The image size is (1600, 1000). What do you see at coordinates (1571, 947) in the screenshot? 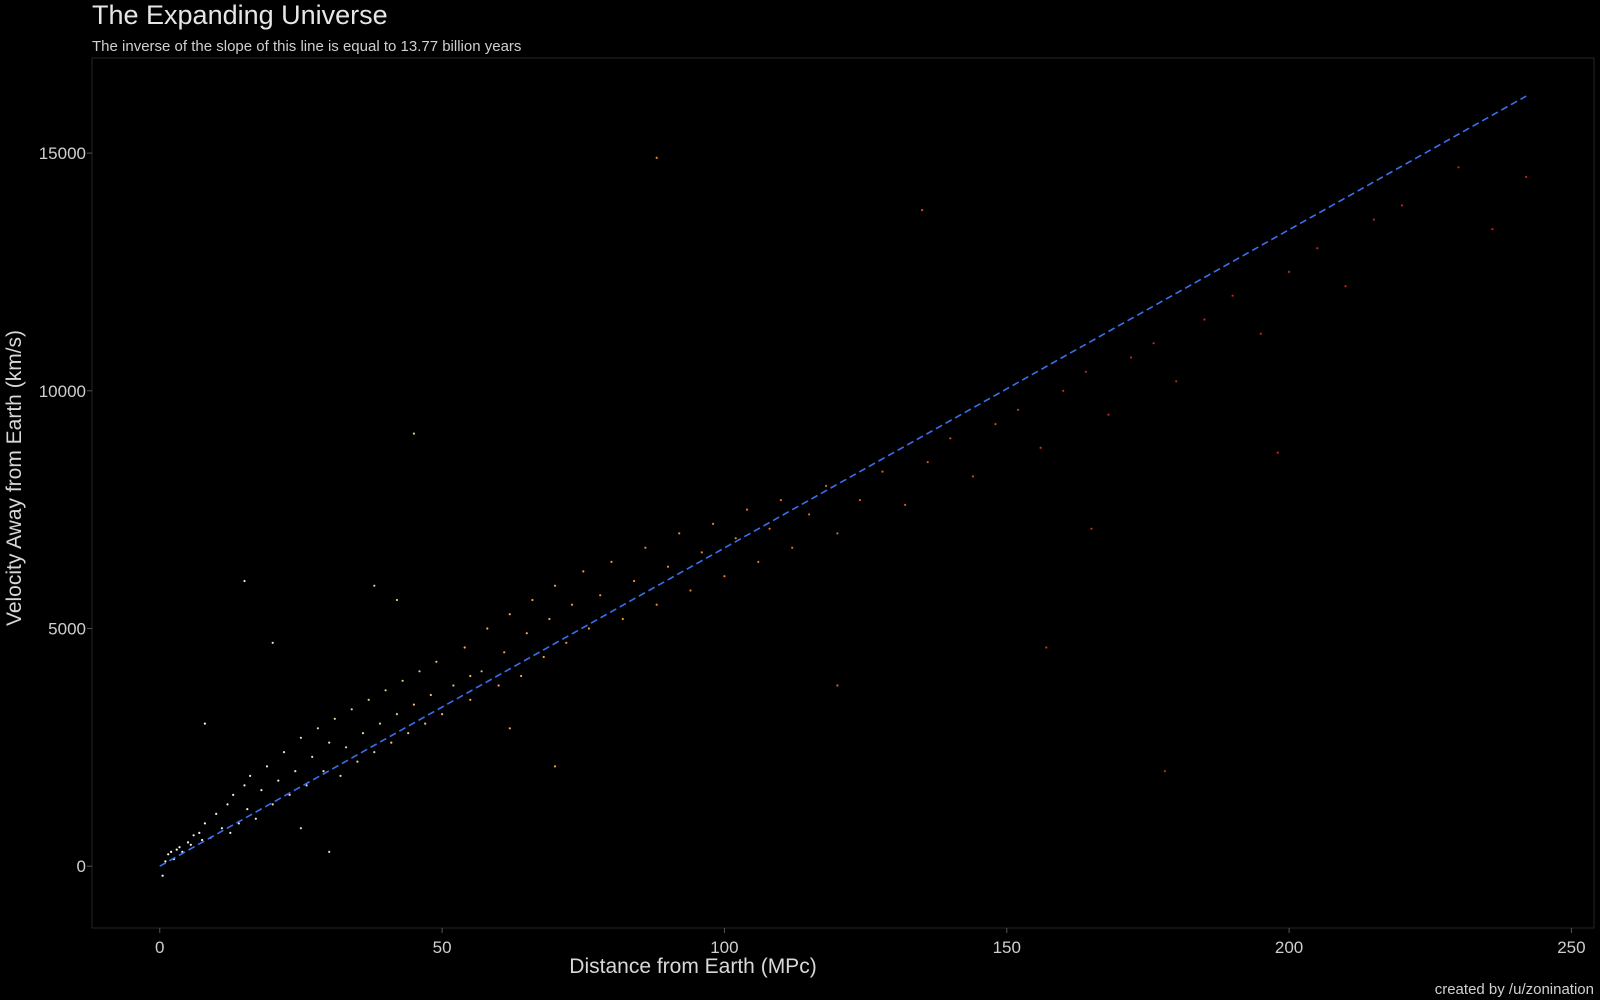
I see `x-tick-label: 250` at bounding box center [1571, 947].